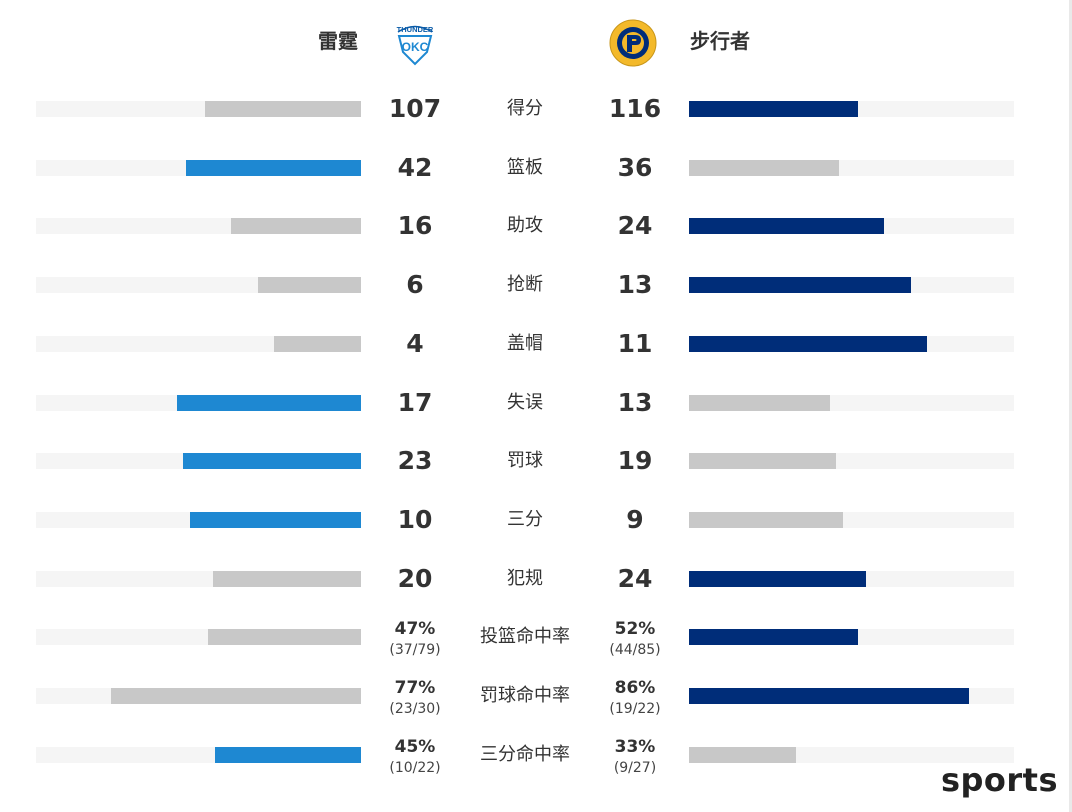  Describe the element at coordinates (635, 519) in the screenshot. I see `away-value: 9` at that location.